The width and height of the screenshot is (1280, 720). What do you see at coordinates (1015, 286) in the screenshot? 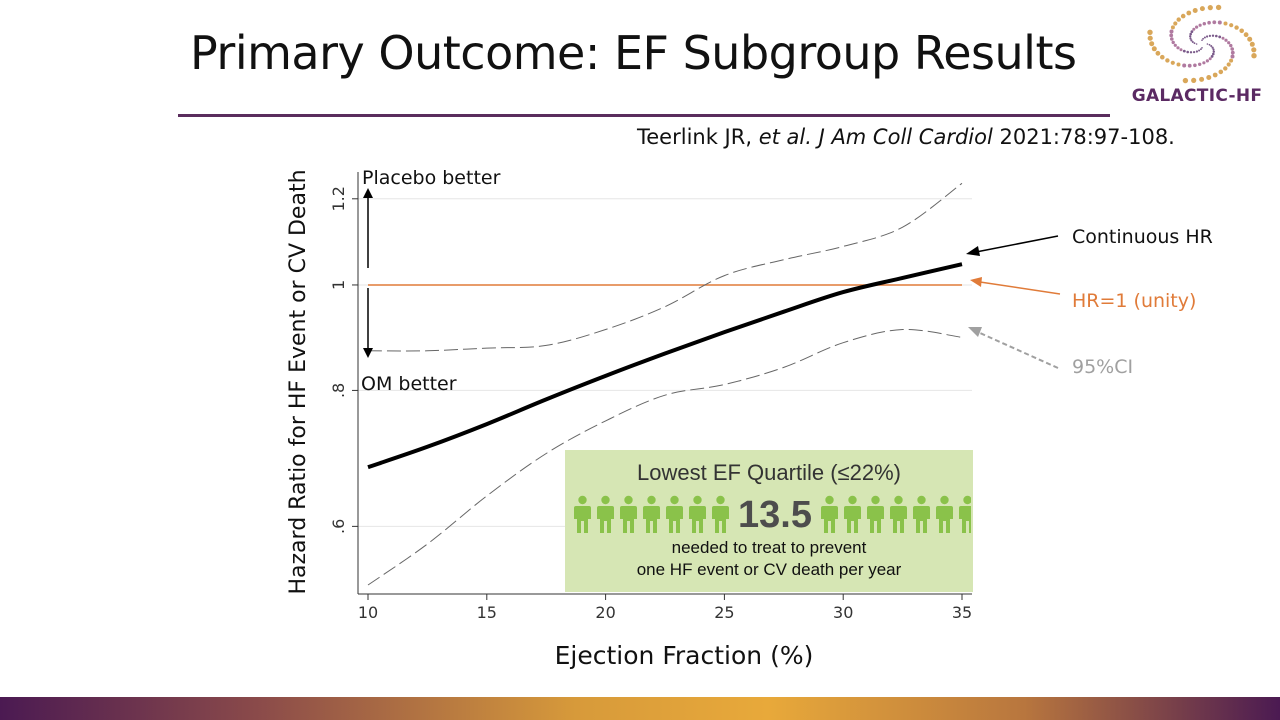
I see `unity-callout-arrow` at bounding box center [1015, 286].